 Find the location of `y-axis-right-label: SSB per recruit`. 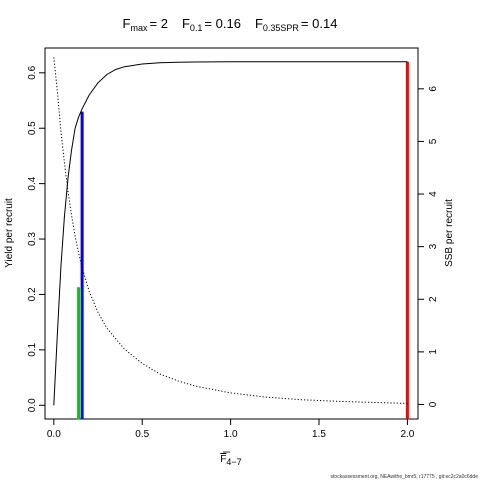

y-axis-right-label: SSB per recruit is located at coordinates (449, 233).